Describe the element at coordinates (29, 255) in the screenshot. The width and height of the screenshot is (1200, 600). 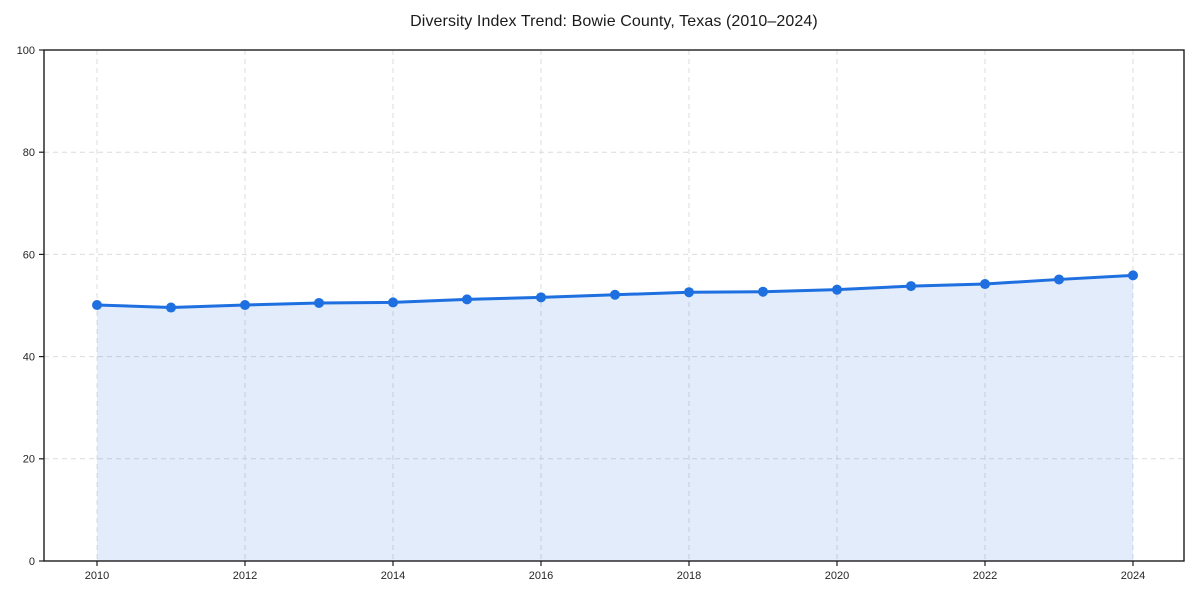
I see `y-tick-label: 60` at that location.